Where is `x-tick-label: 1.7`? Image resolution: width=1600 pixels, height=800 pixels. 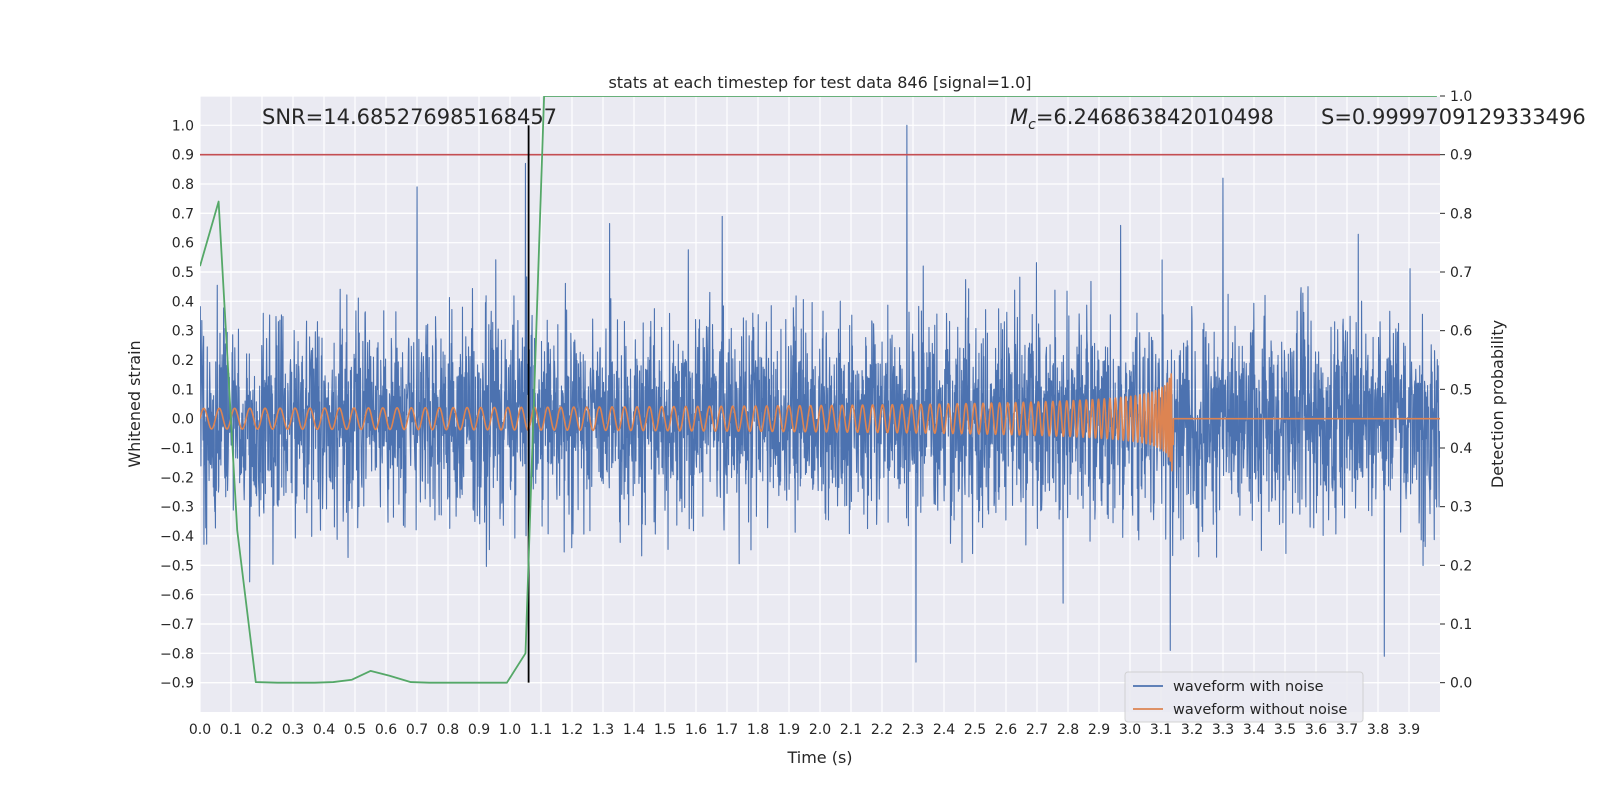
x-tick-label: 1.7 is located at coordinates (727, 730).